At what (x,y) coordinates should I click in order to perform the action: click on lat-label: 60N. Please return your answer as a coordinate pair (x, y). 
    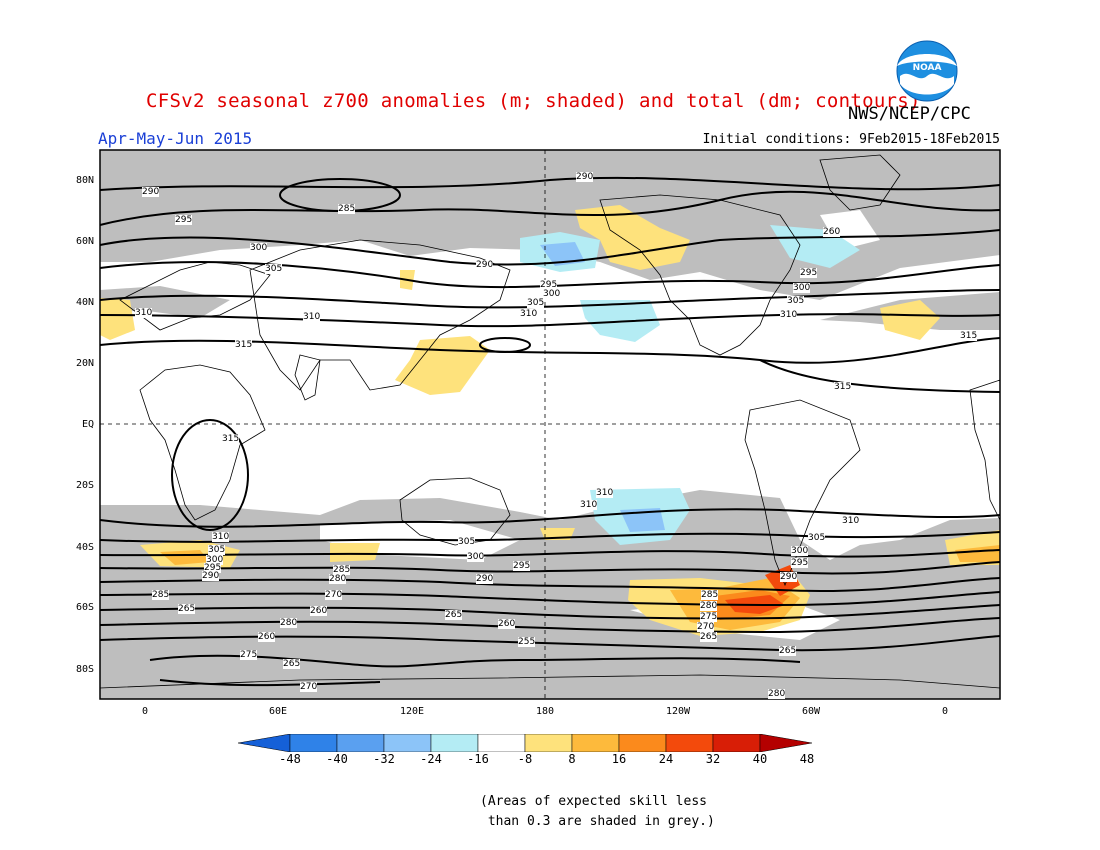
    Looking at the image, I should click on (84, 241).